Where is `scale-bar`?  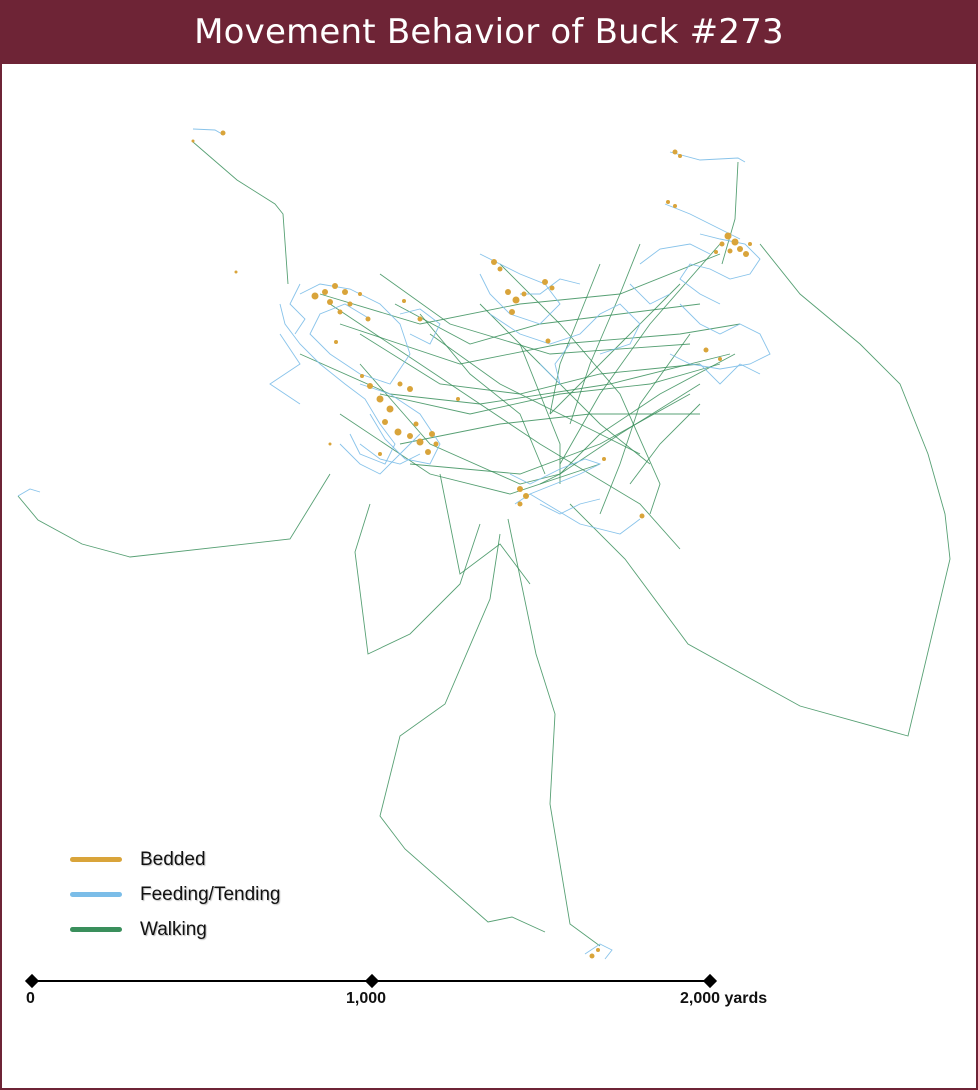 scale-bar is located at coordinates (371, 981).